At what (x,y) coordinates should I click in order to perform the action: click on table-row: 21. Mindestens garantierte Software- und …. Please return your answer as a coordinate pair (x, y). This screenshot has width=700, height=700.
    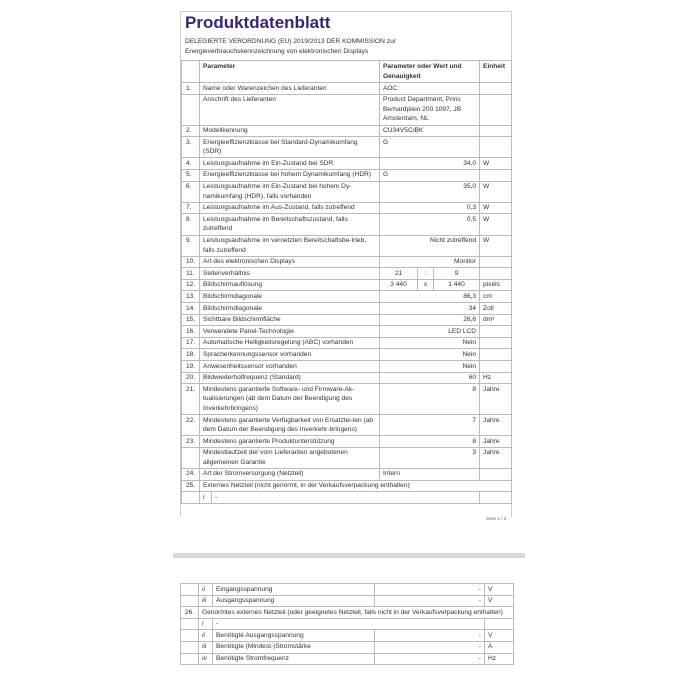
    Looking at the image, I should click on (347, 399).